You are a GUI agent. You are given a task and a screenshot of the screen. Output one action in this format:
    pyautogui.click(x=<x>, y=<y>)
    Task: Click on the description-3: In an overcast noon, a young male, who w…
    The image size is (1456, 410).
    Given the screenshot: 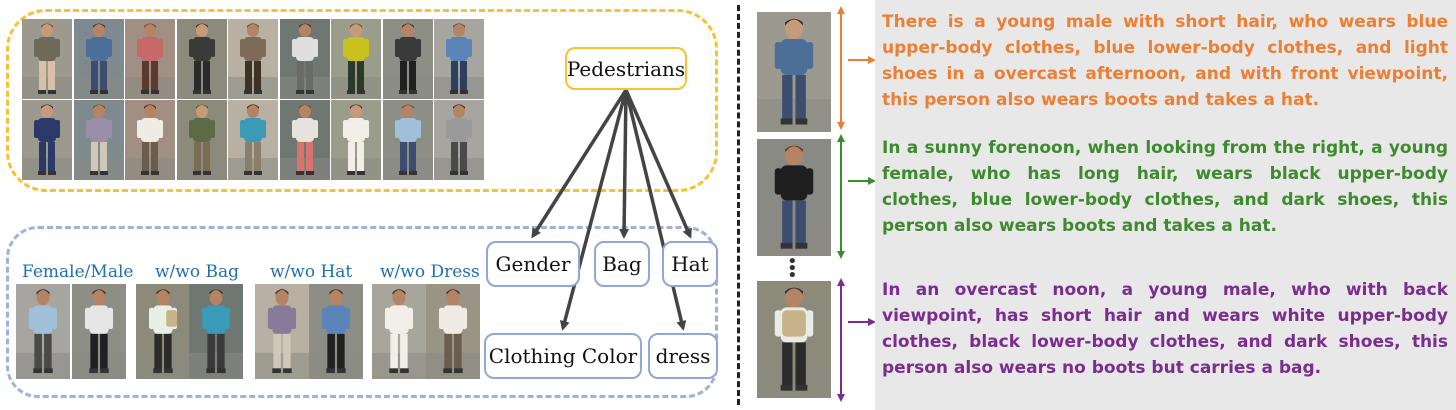 What is the action you would take?
    pyautogui.click(x=1165, y=329)
    